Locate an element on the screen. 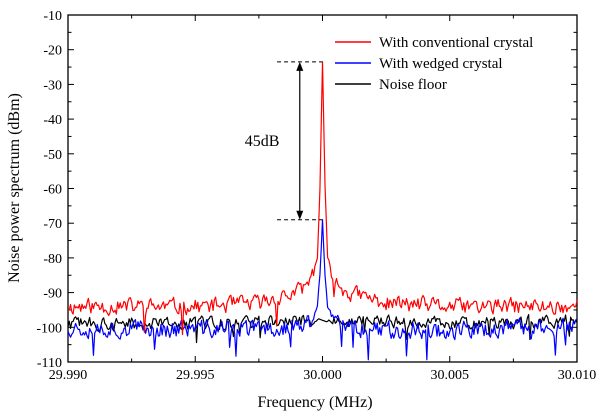 This screenshot has height=412, width=602. y-tick-label: -10 is located at coordinates (52, 16).